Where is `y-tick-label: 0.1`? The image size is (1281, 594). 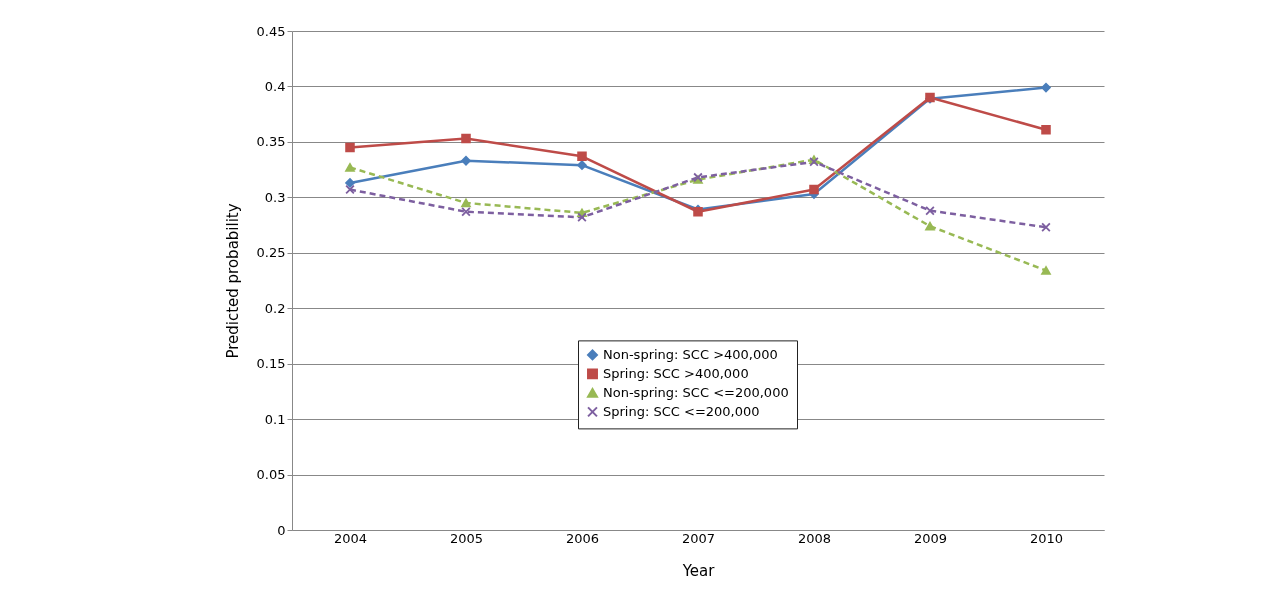 y-tick-label: 0.1 is located at coordinates (275, 419).